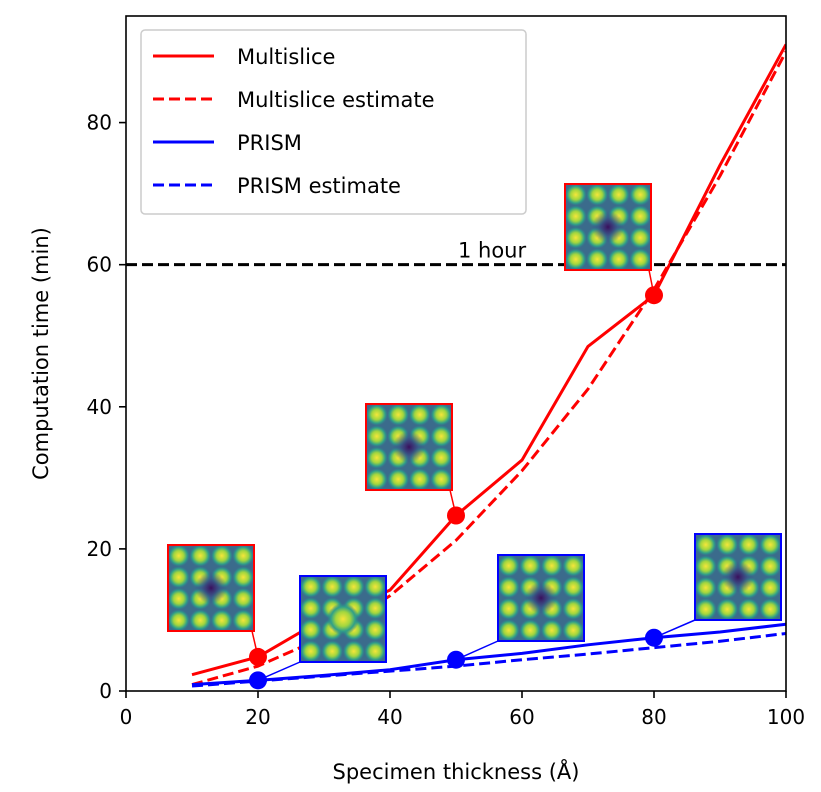 The height and width of the screenshot is (792, 821). I want to click on y-tick-label: 60, so click(99, 265).